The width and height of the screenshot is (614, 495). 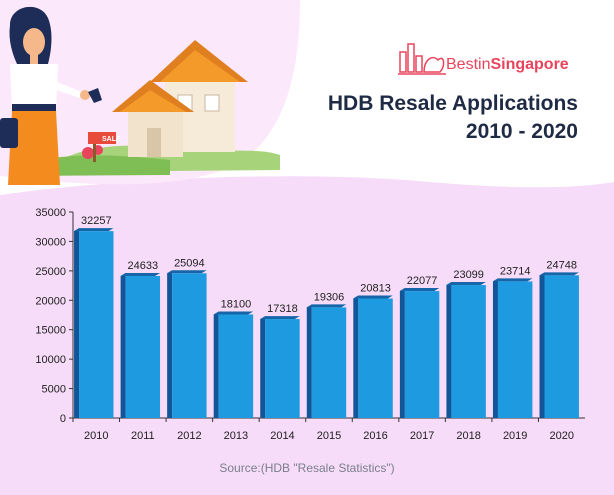 What do you see at coordinates (329, 297) in the screenshot?
I see `data-label: 19306` at bounding box center [329, 297].